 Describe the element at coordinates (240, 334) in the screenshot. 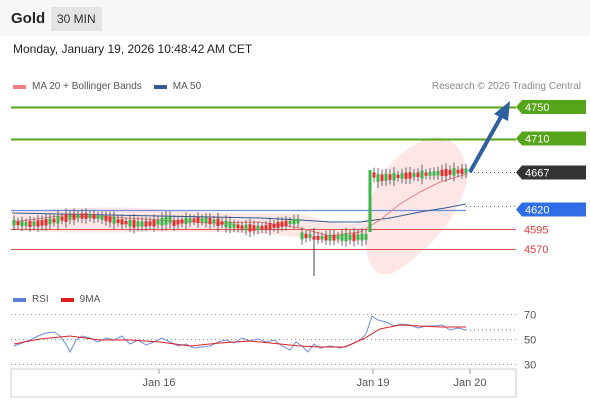

I see `rsi-line` at that location.